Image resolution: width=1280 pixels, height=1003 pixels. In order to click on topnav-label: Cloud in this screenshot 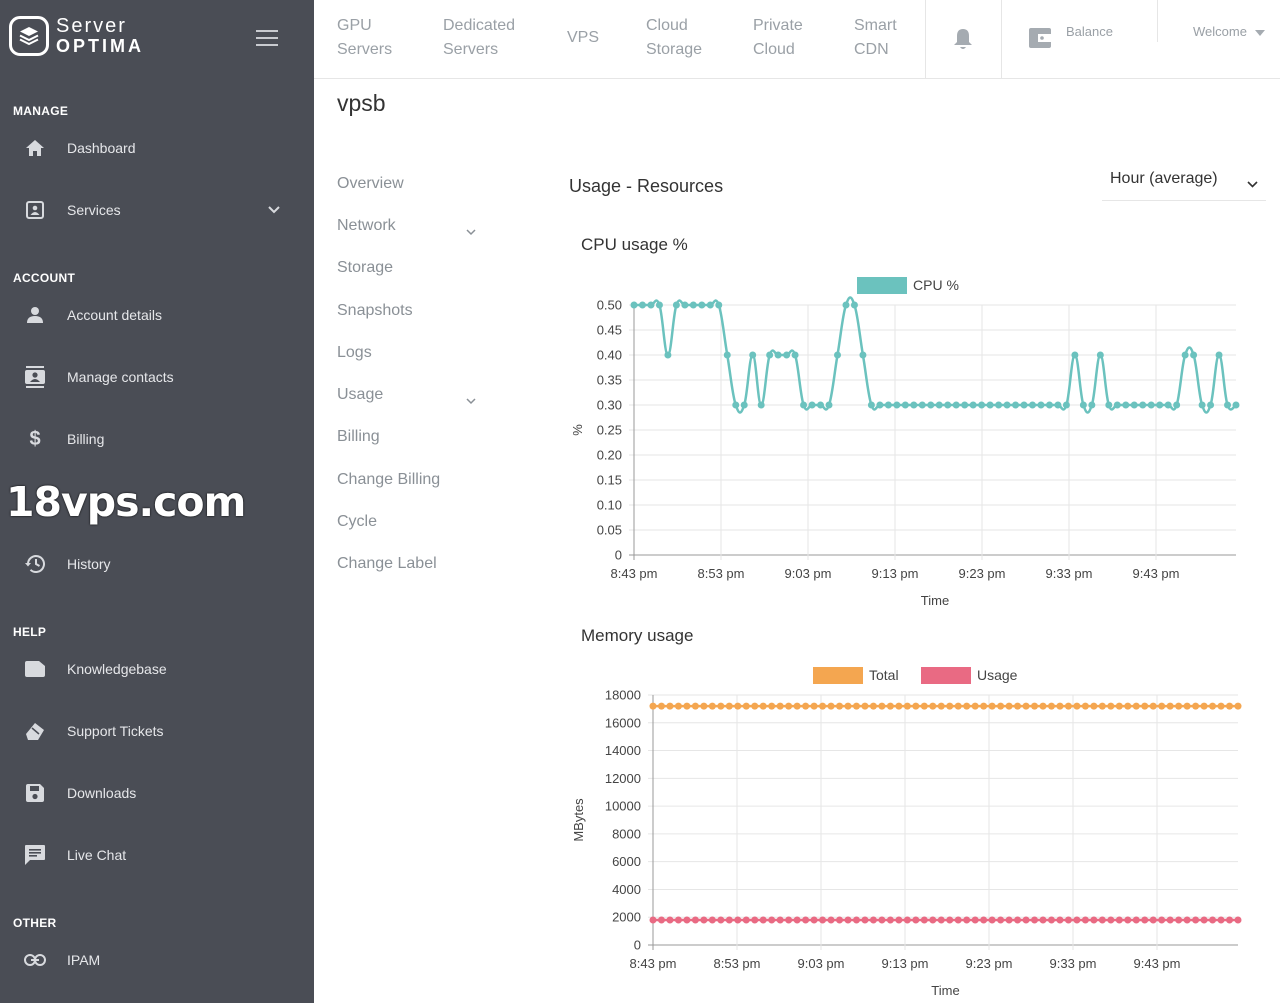, I will do `click(667, 25)`.